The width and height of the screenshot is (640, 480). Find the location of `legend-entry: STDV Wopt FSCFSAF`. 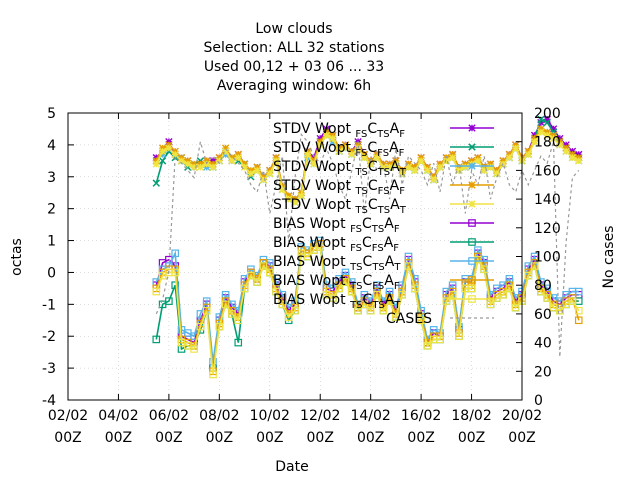

legend-entry: STDV Wopt FSCFSAF is located at coordinates (383, 149).